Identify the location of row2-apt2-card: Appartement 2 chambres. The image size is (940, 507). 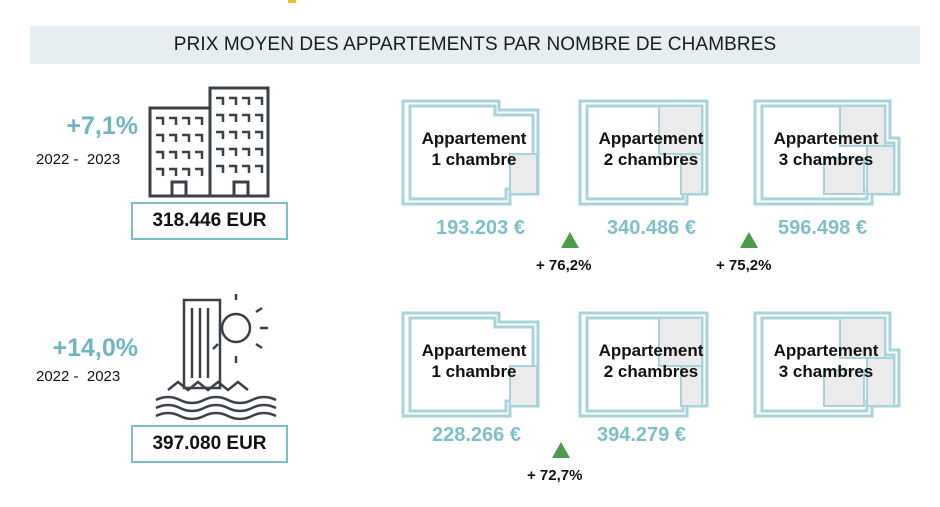
(647, 365).